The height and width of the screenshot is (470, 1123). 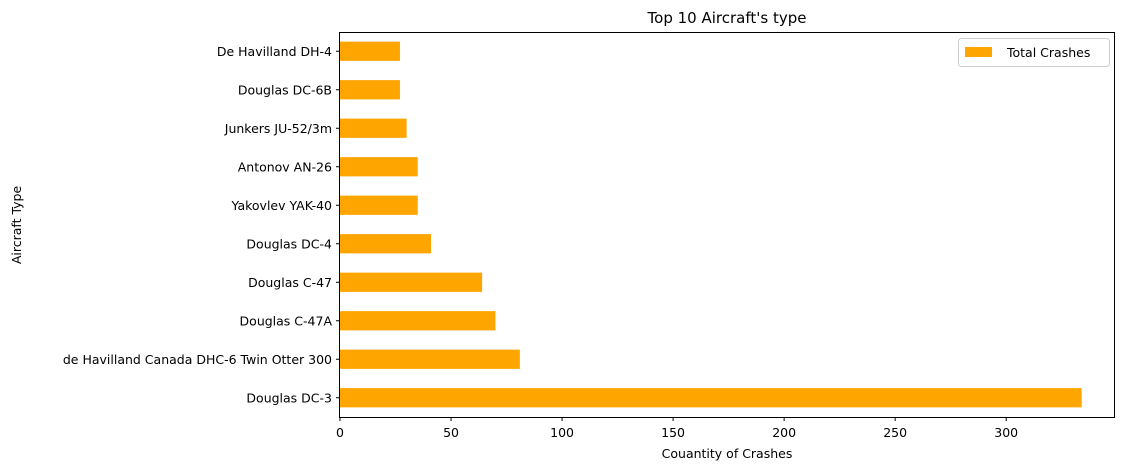 I want to click on x-tick-label: 150, so click(x=673, y=432).